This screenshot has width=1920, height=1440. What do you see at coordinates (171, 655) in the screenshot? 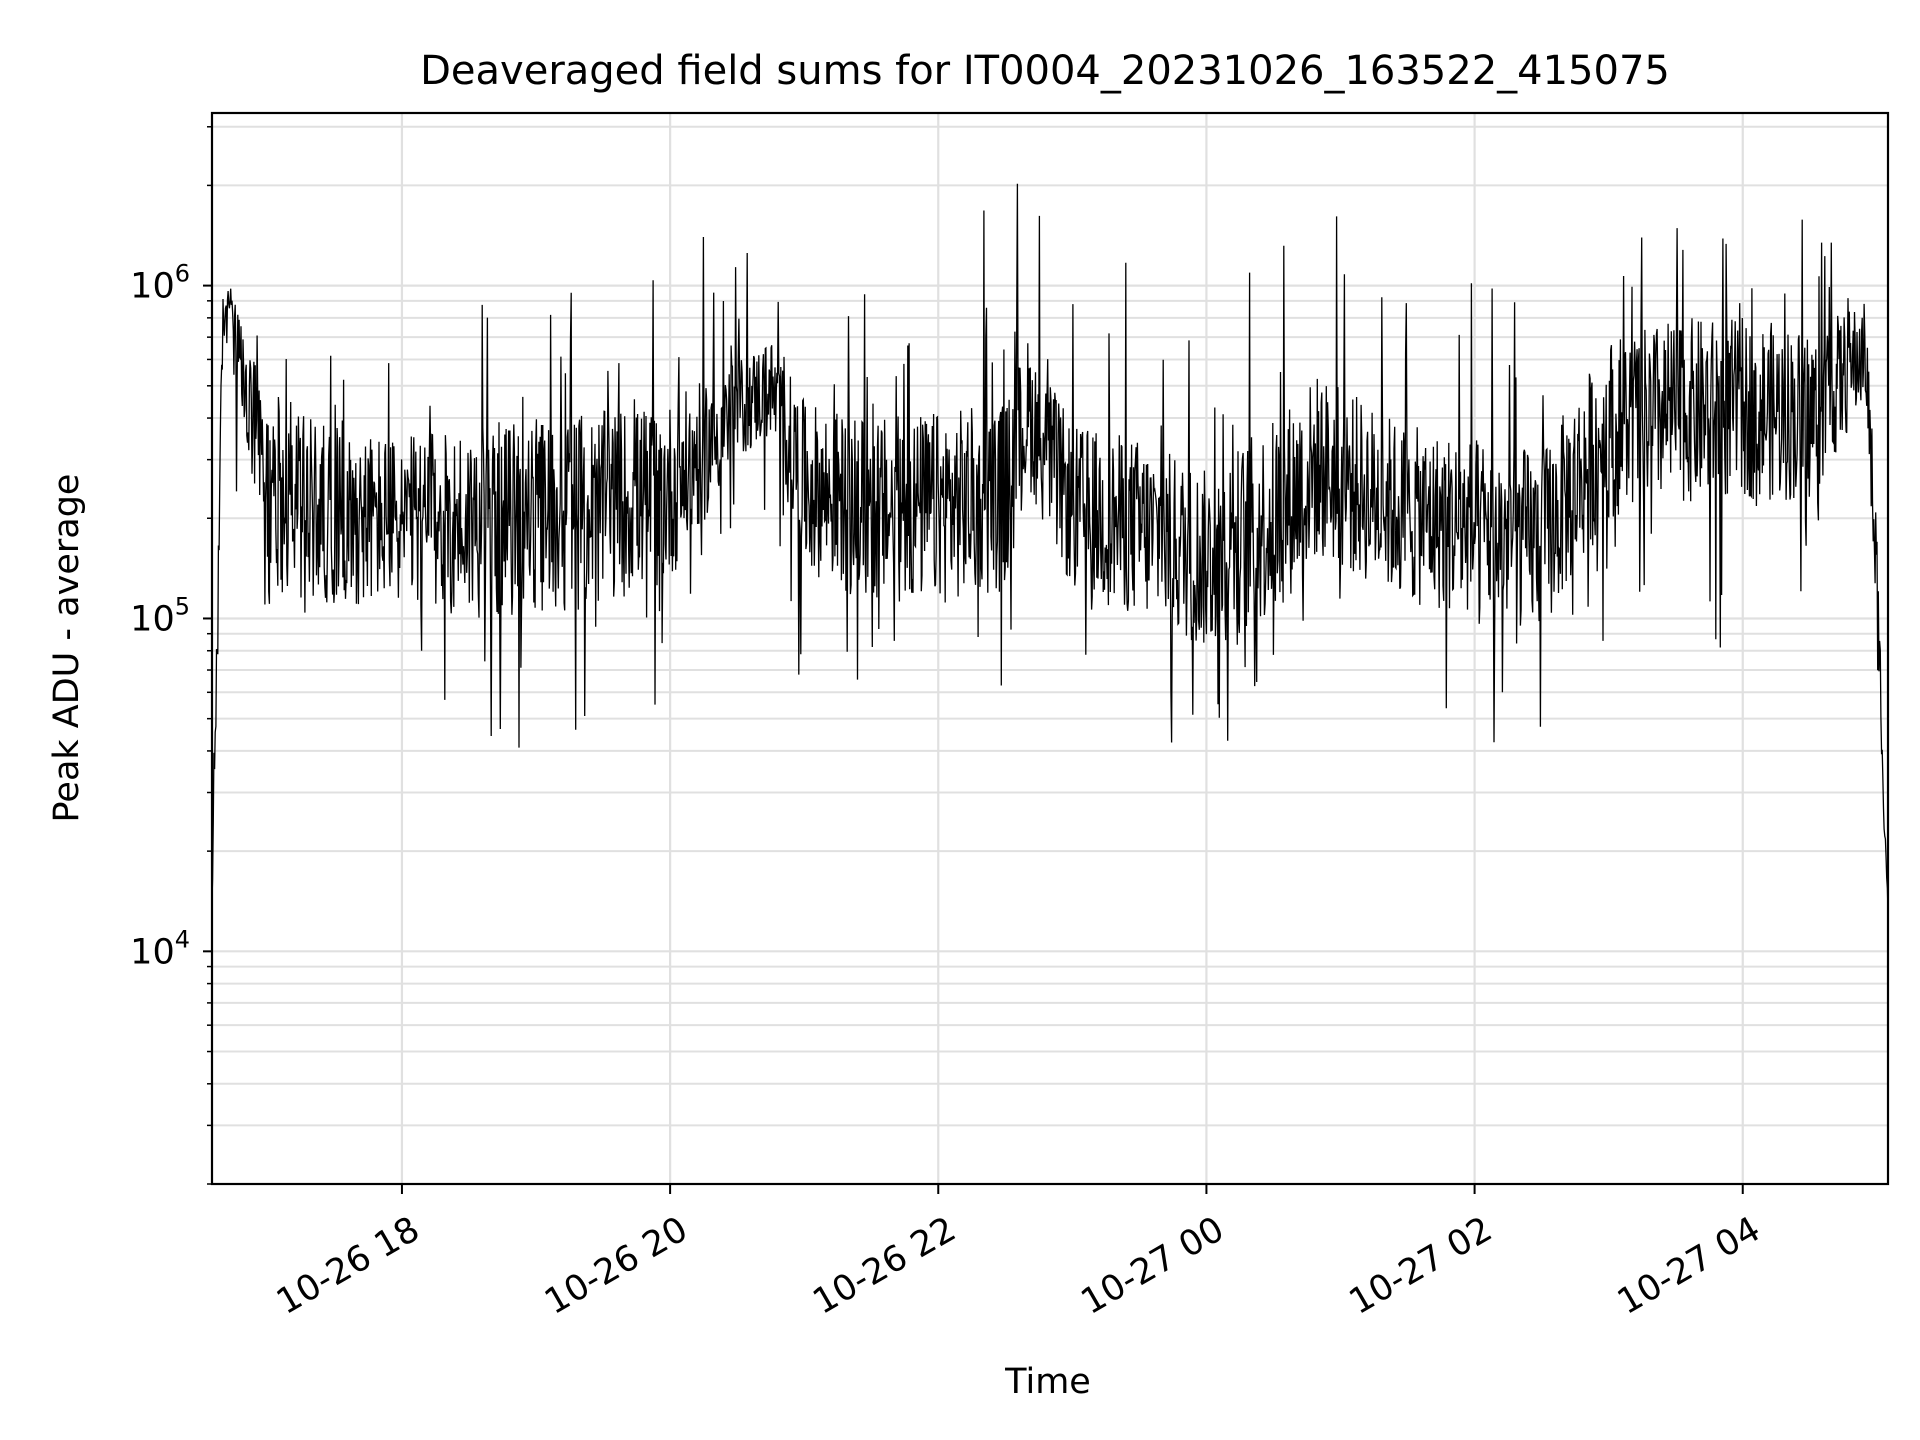
I see `y-axis: 10⁴ 10⁵ 10⁶` at bounding box center [171, 655].